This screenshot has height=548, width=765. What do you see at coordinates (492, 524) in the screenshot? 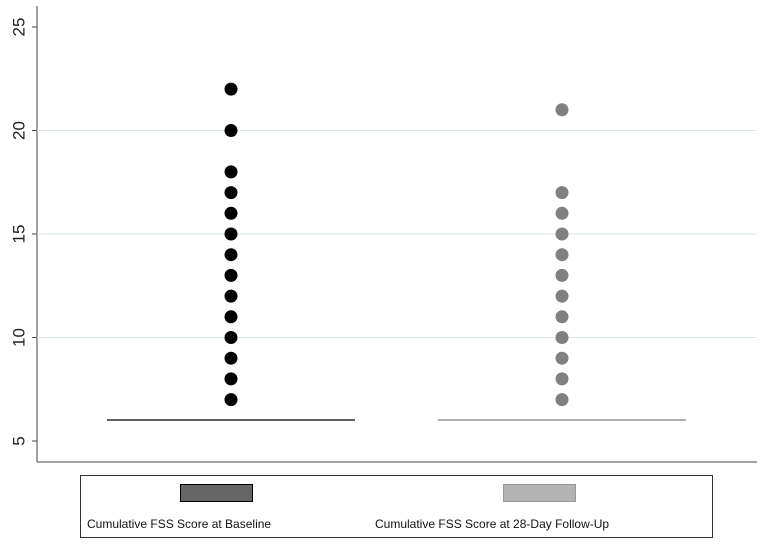
I see `legend-label-follow-up: Cumulative FSS Score at 28-Day Follow-Up` at bounding box center [492, 524].